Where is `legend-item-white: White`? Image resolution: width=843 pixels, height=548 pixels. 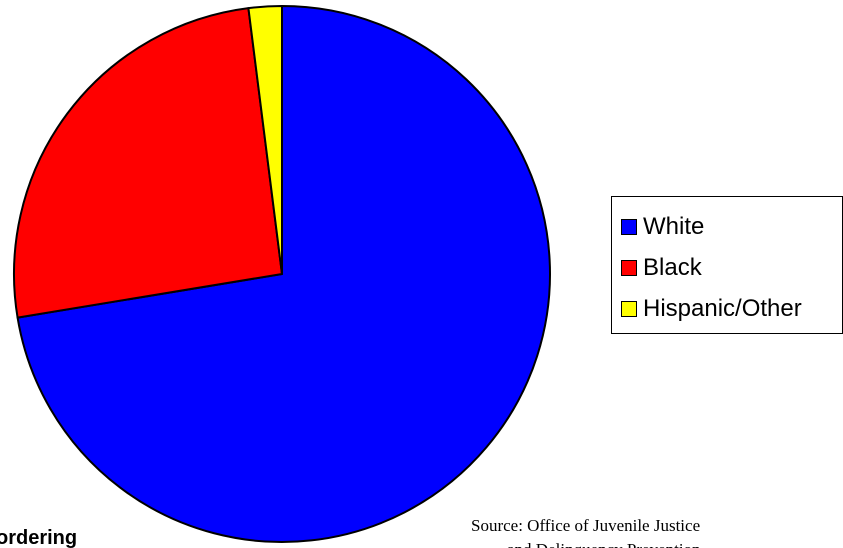 legend-item-white: White is located at coordinates (727, 226).